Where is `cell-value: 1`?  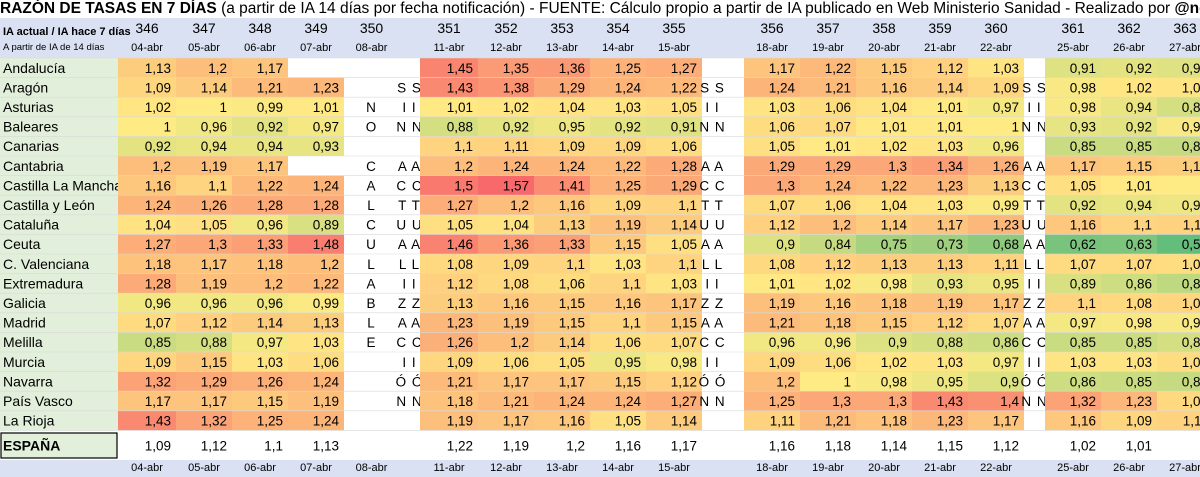 cell-value: 1 is located at coordinates (1015, 127).